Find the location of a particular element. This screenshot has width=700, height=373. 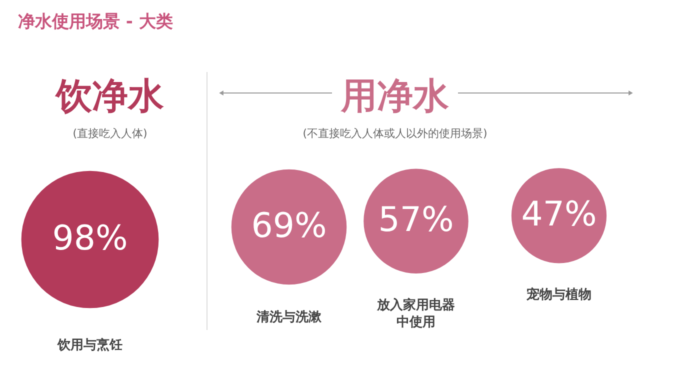

data-label: 69% is located at coordinates (289, 226).